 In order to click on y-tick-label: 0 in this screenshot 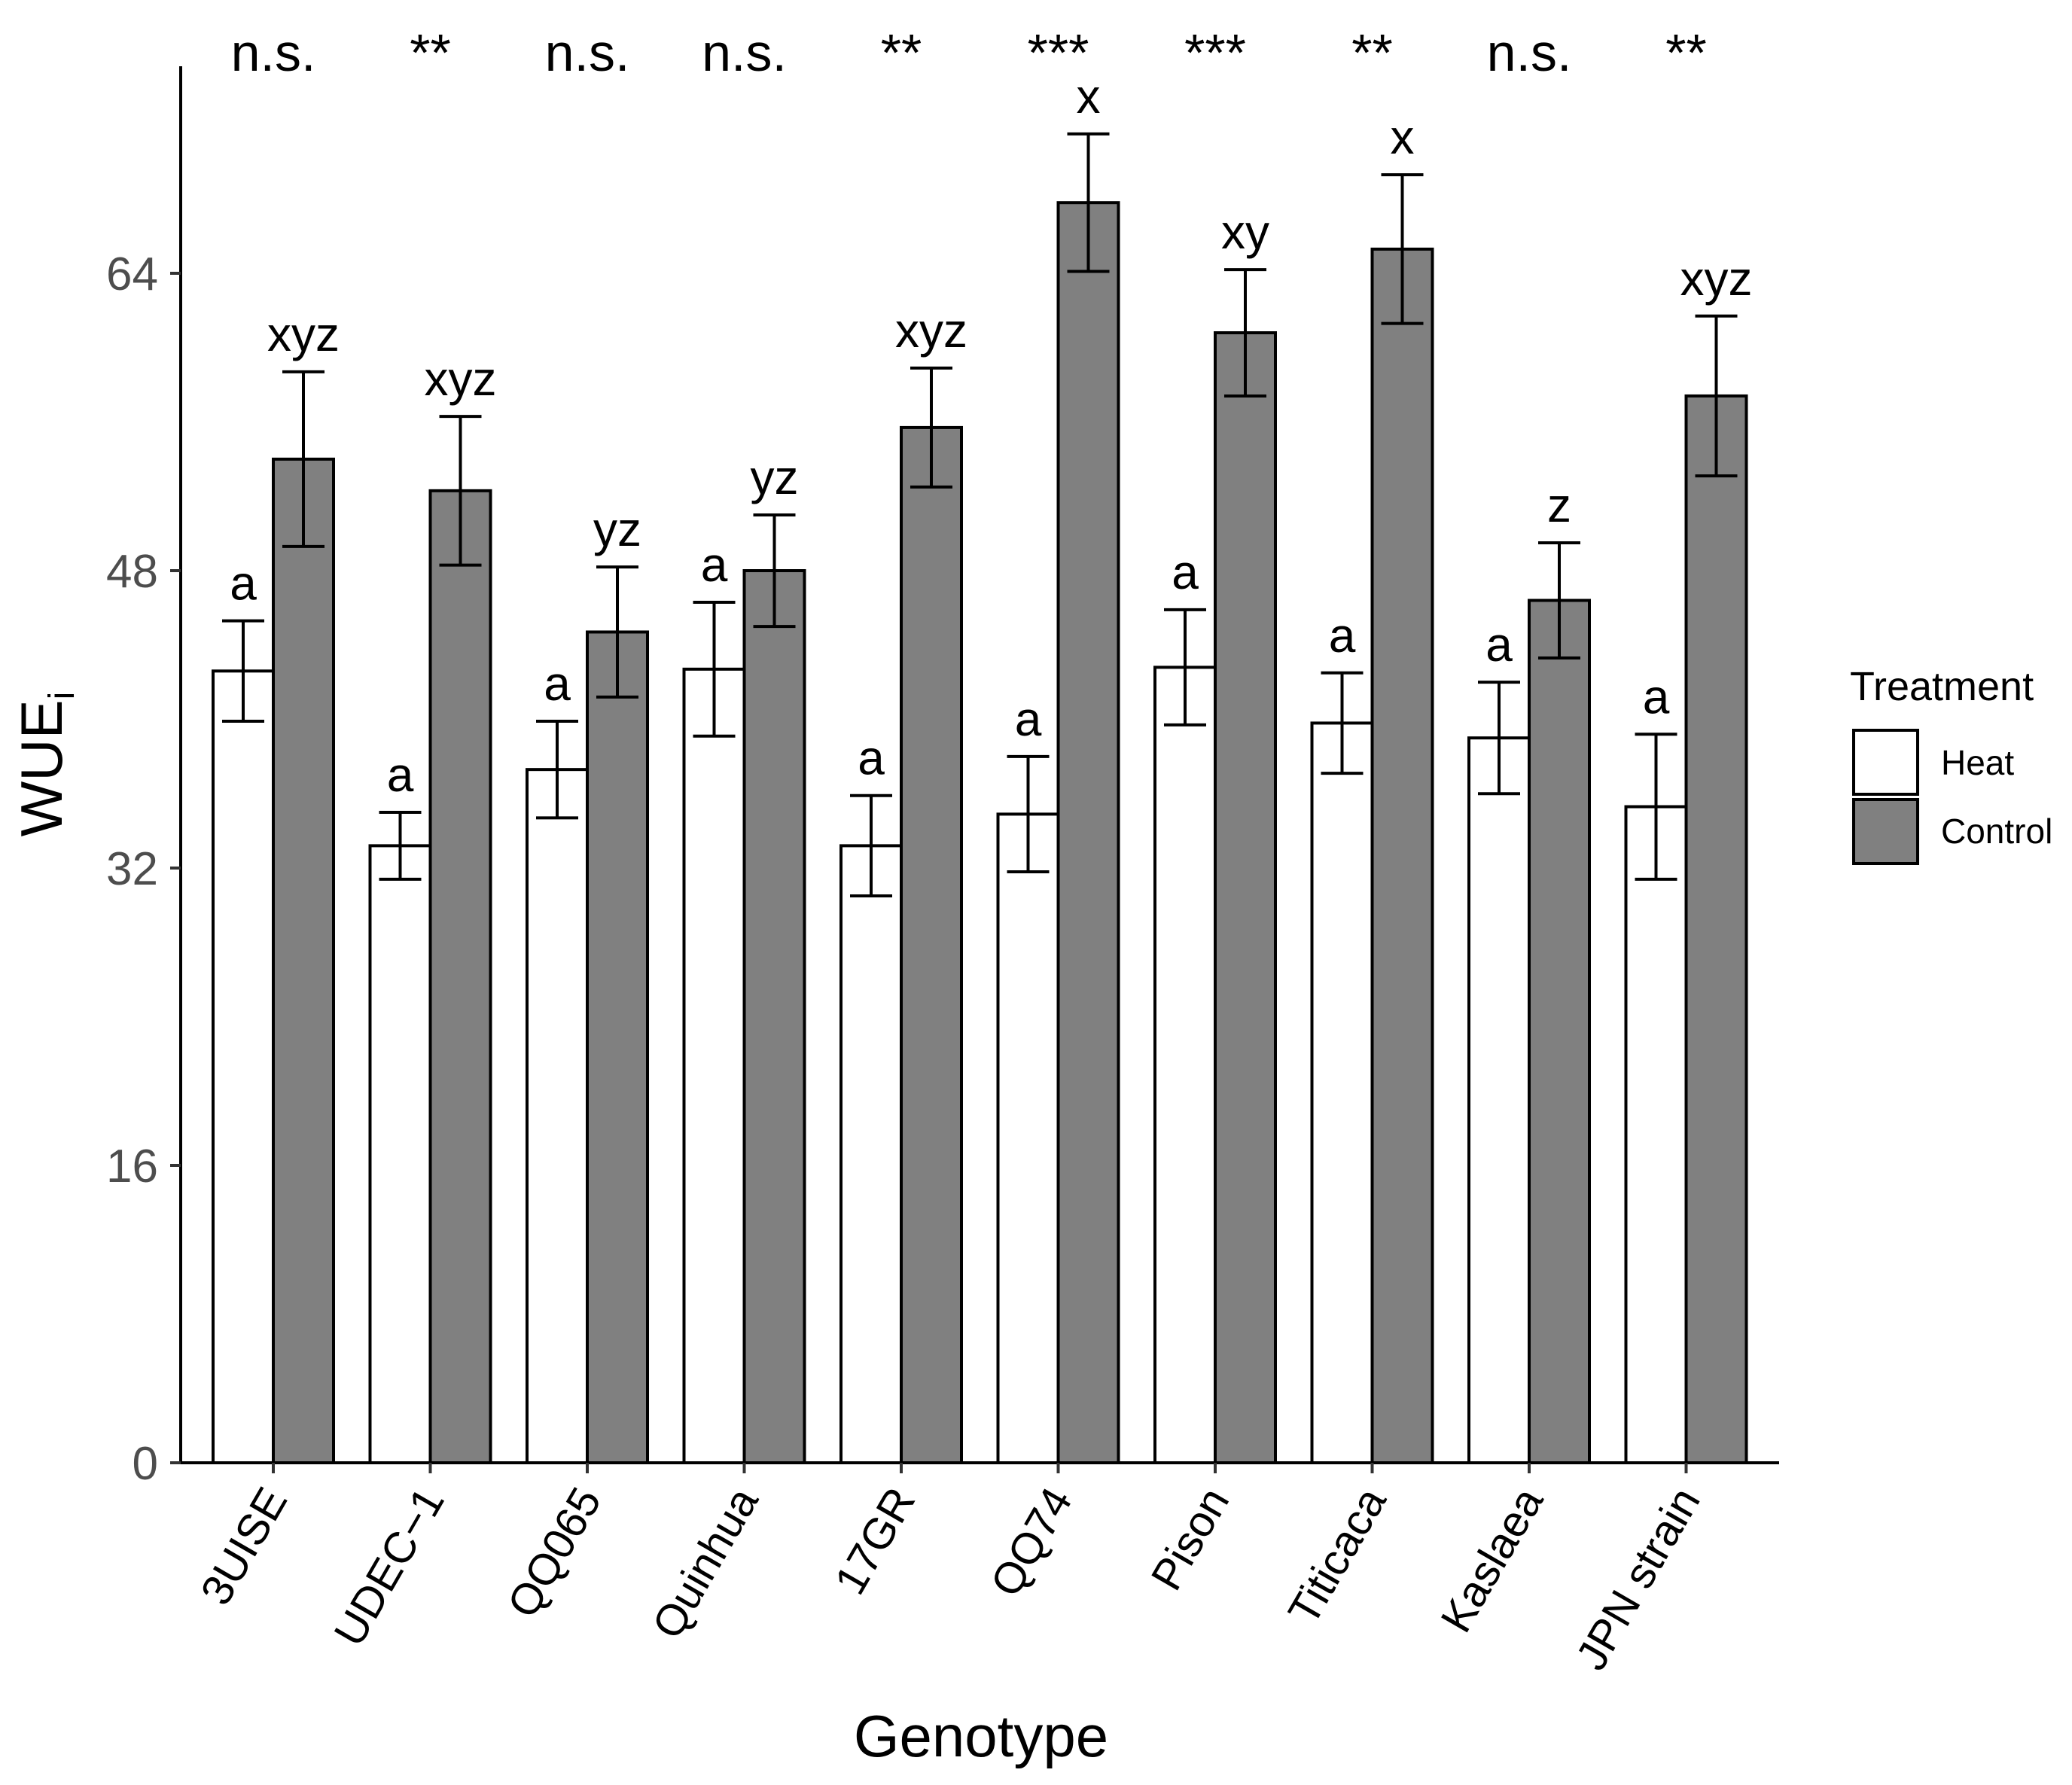, I will do `click(145, 1464)`.